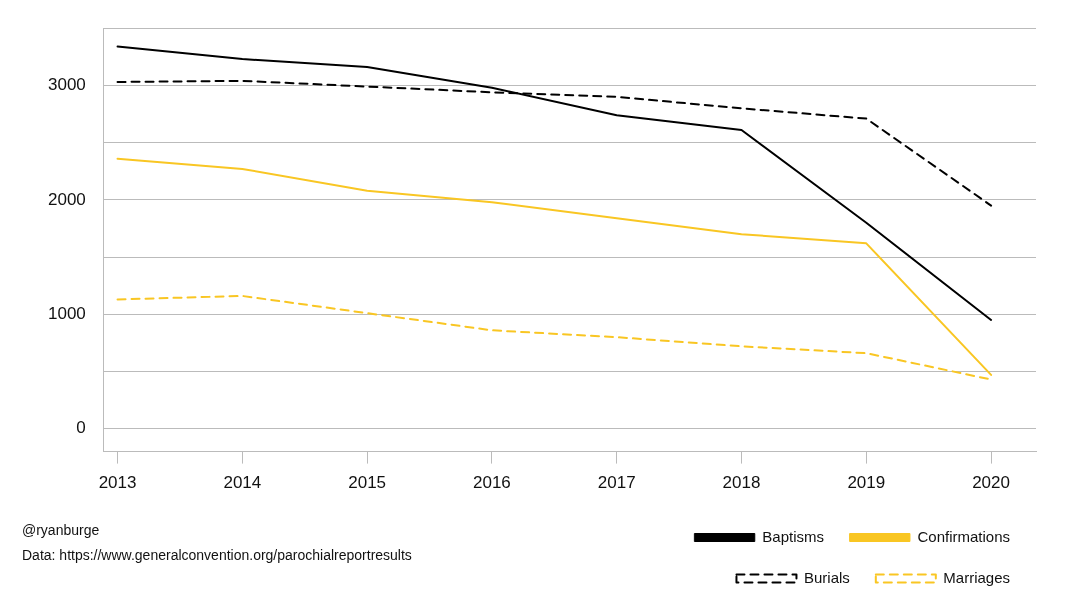  I want to click on x-tick-label: 2013, so click(117, 483).